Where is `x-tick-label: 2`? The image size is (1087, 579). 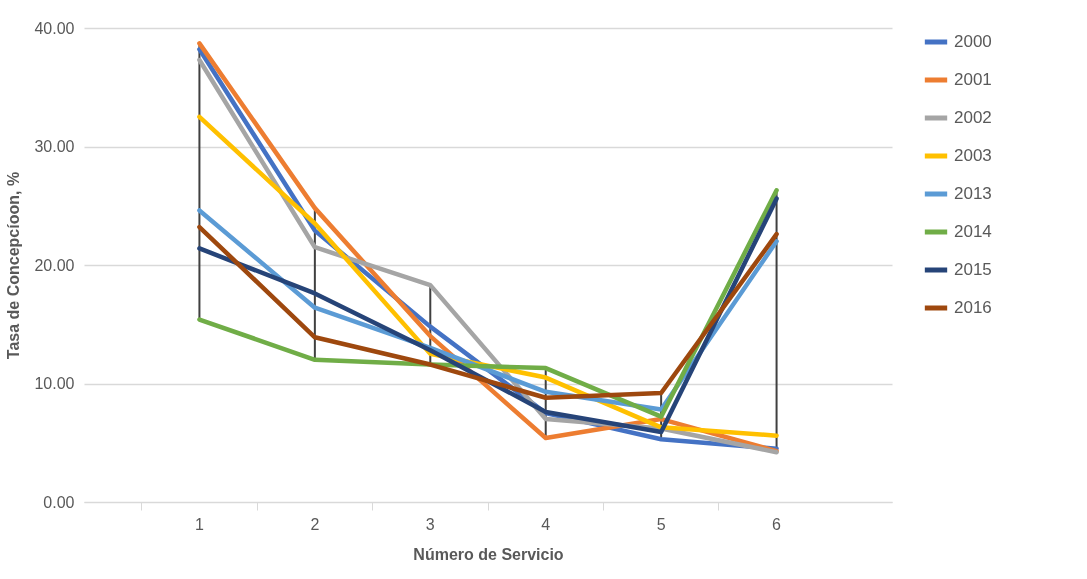
x-tick-label: 2 is located at coordinates (315, 524).